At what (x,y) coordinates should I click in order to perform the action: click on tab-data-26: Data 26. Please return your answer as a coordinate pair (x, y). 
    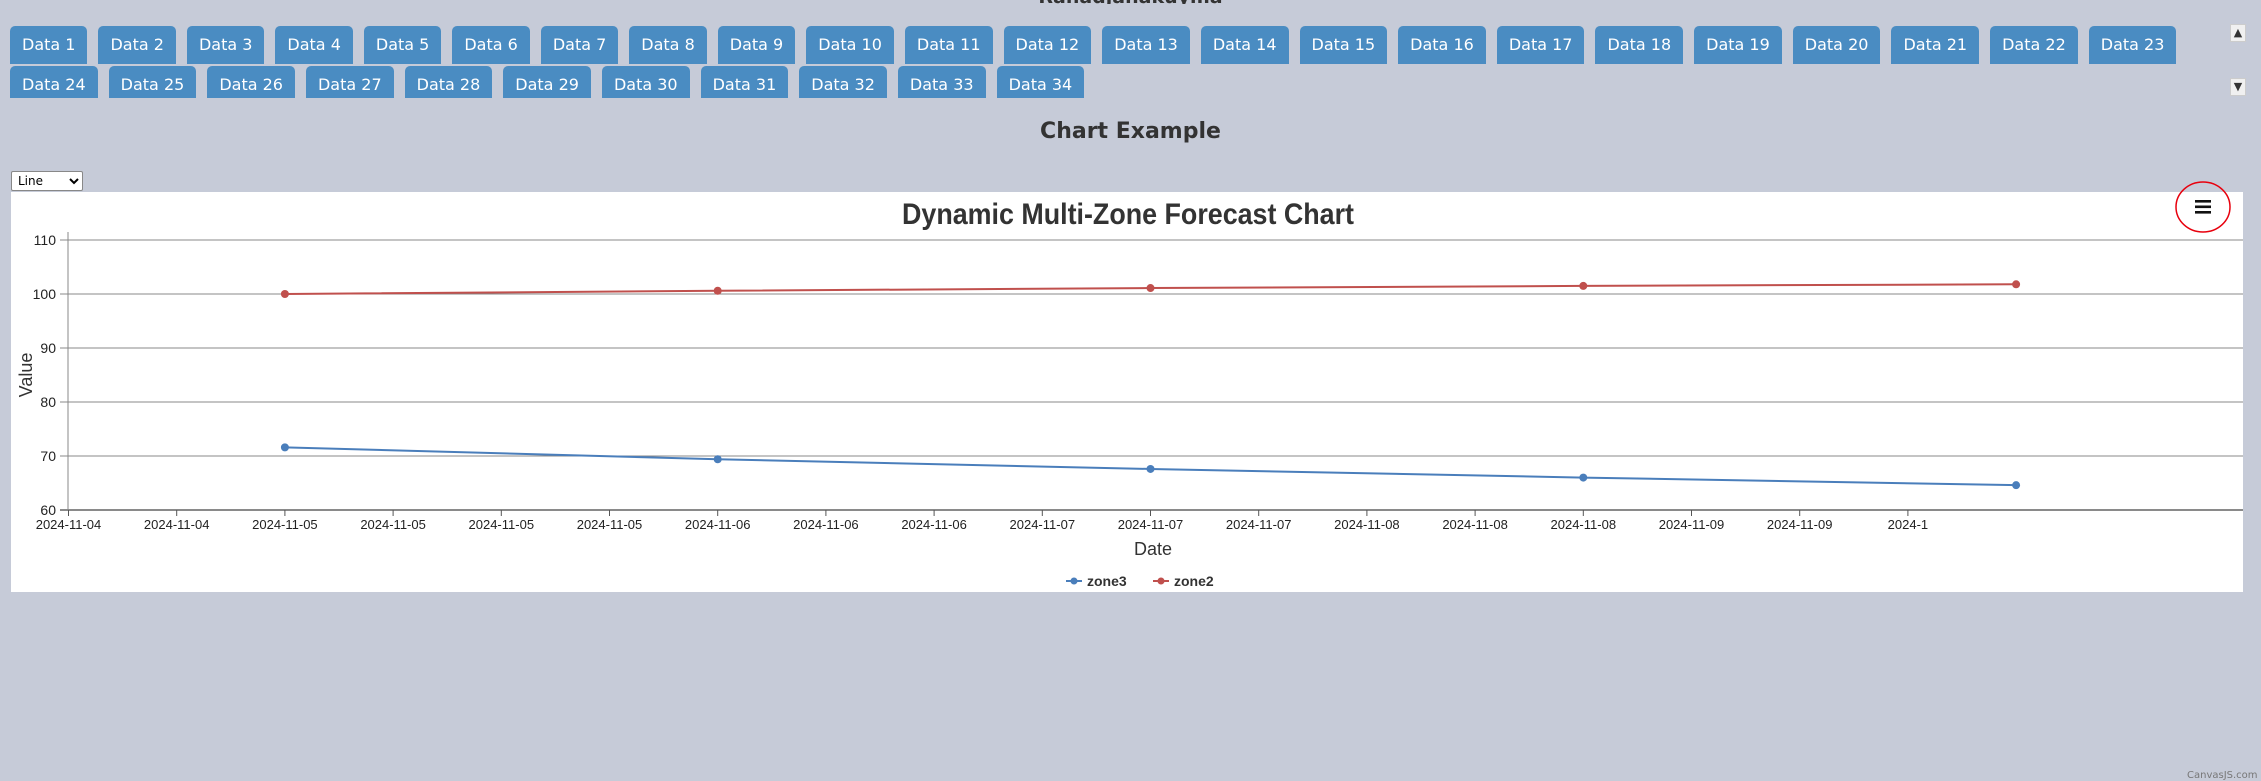
    Looking at the image, I should click on (251, 82).